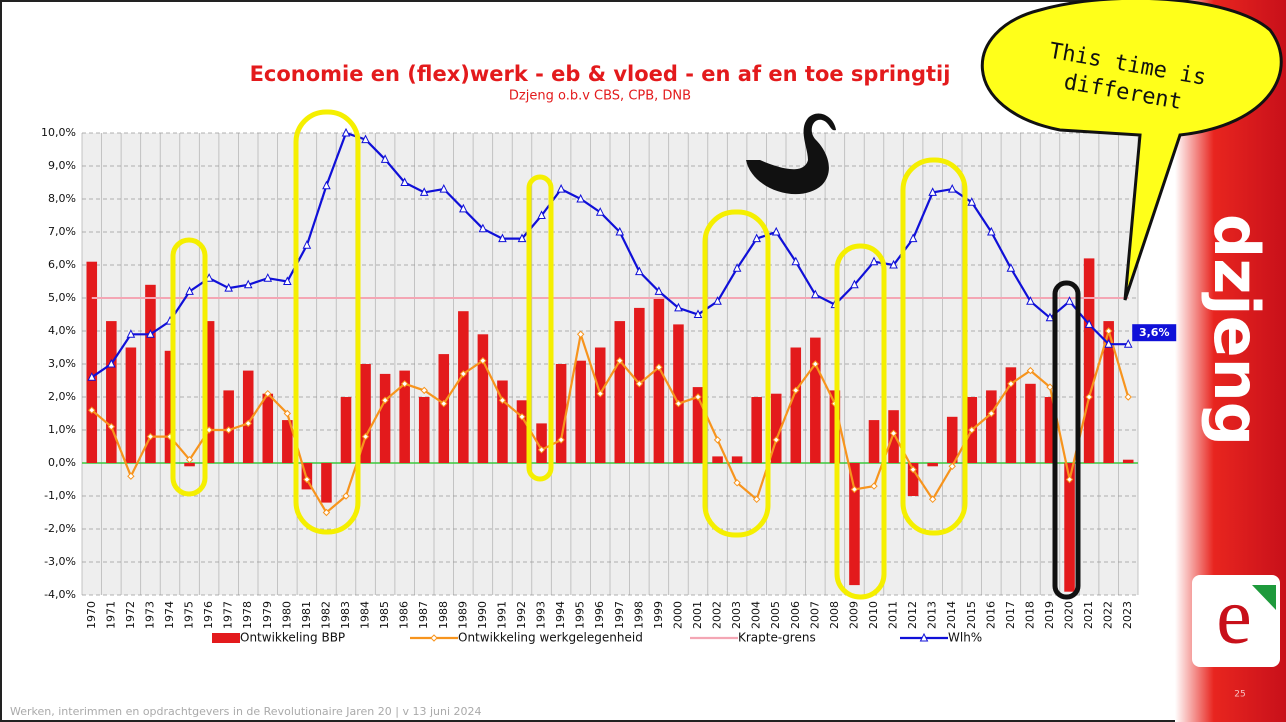 The height and width of the screenshot is (722, 1286). I want to click on y-tick-label: 3,0%, so click(62, 363).